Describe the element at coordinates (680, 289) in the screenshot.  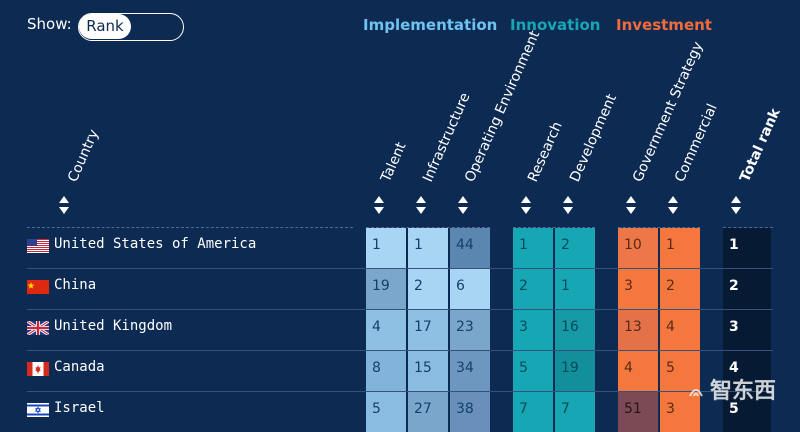
I see `rank-cell-commercial: 2` at that location.